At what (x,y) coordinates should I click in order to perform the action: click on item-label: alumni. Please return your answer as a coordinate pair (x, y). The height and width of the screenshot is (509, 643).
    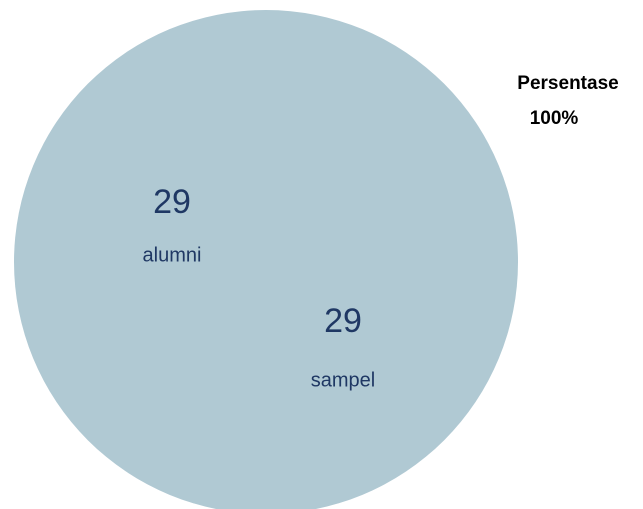
    Looking at the image, I should click on (172, 255).